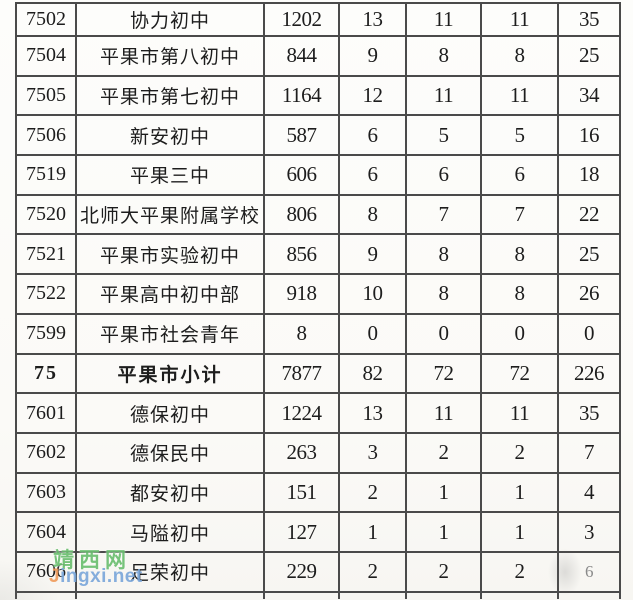 The width and height of the screenshot is (633, 600). I want to click on table-cell: 12, so click(373, 96).